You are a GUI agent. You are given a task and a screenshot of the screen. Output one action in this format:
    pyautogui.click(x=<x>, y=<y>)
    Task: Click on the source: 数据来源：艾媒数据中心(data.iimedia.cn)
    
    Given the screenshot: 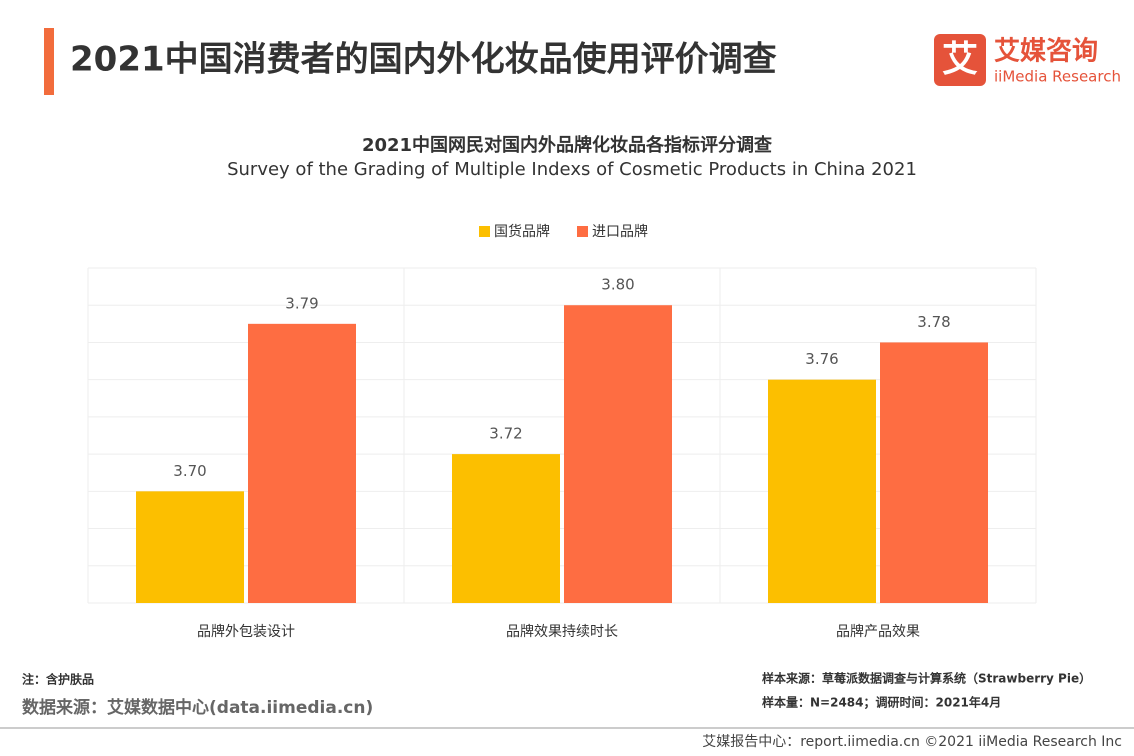 What is the action you would take?
    pyautogui.click(x=197, y=707)
    